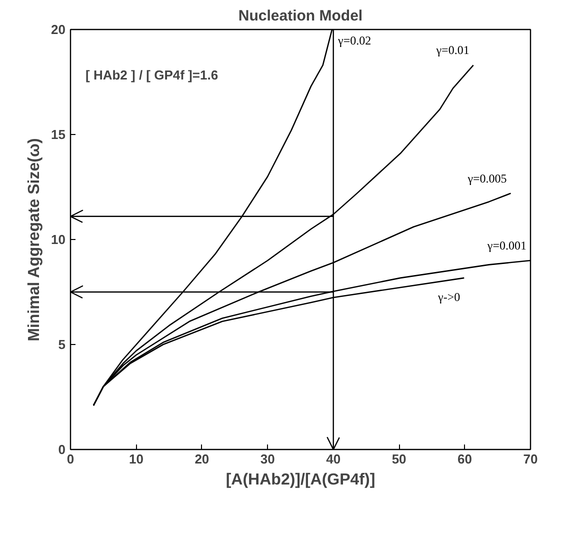  Describe the element at coordinates (506, 245) in the screenshot. I see `series-label: γ=0.001` at that location.